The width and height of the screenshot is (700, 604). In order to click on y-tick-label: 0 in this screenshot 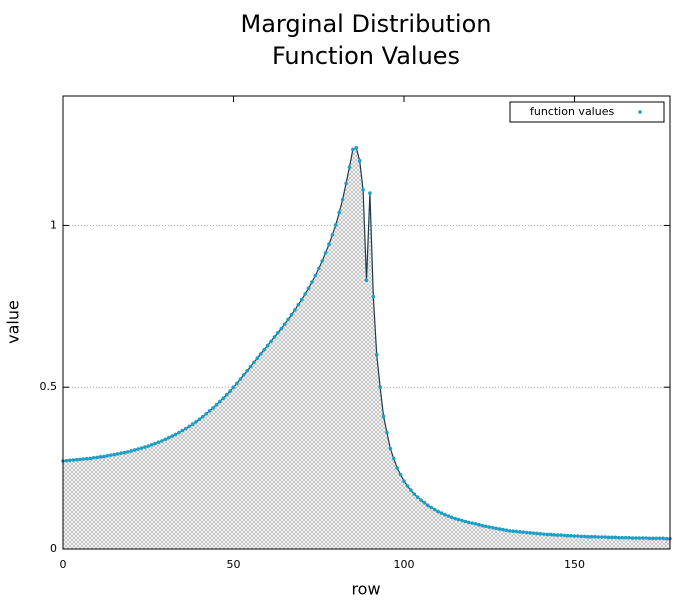, I will do `click(53, 548)`.